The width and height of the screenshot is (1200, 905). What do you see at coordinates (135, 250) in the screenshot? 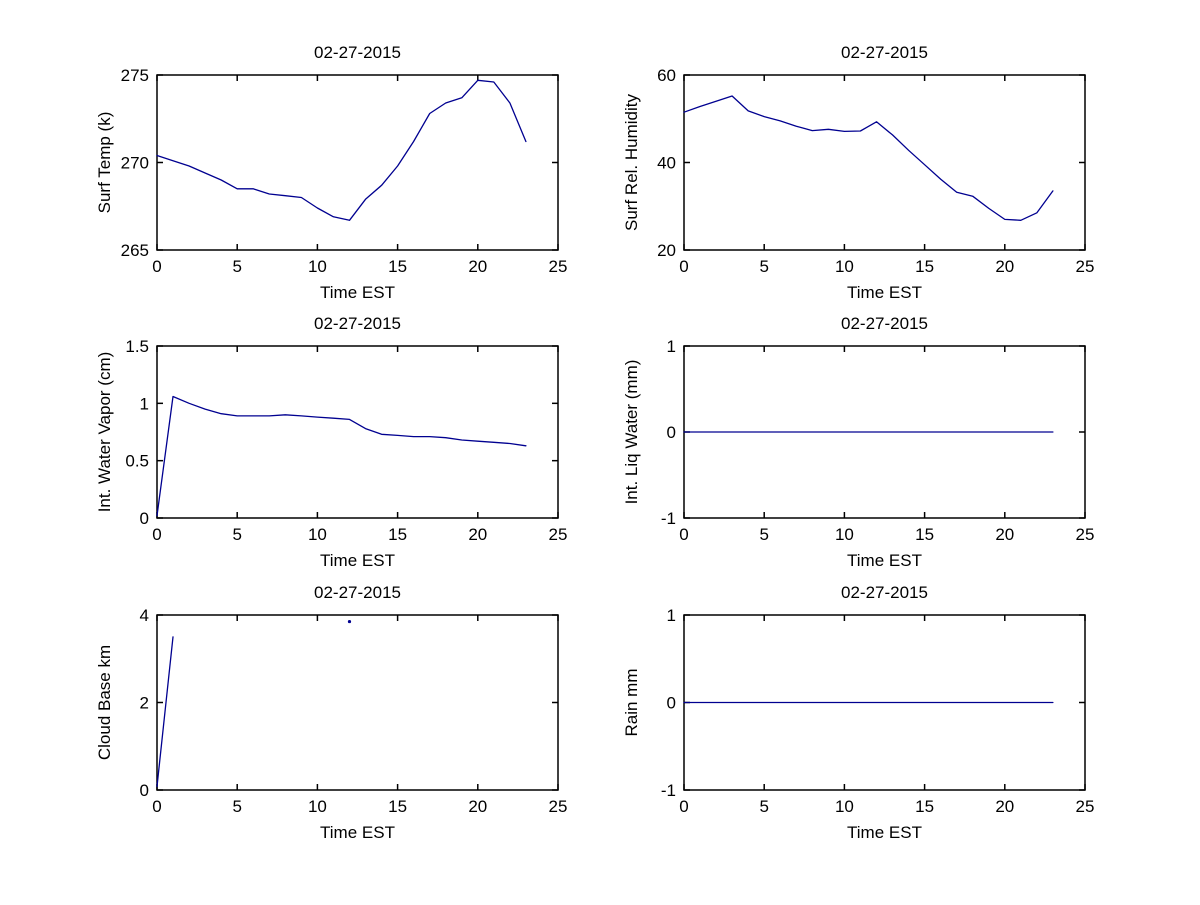
I see `y-tick-label: 265` at bounding box center [135, 250].